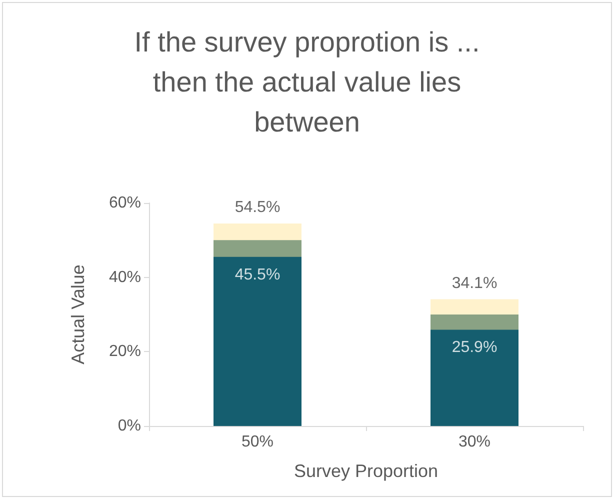 The height and width of the screenshot is (499, 616). Describe the element at coordinates (257, 275) in the screenshot. I see `annotation: 45.5%` at that location.